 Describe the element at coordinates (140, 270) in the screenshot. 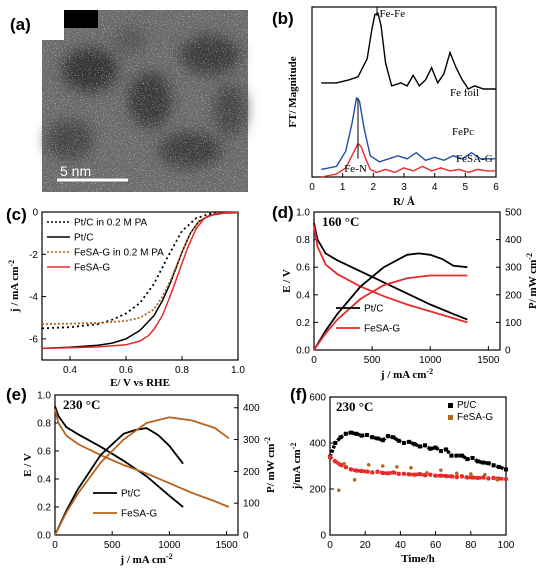

I see `series-line-pt-c-in-0-2-m-pa` at that location.